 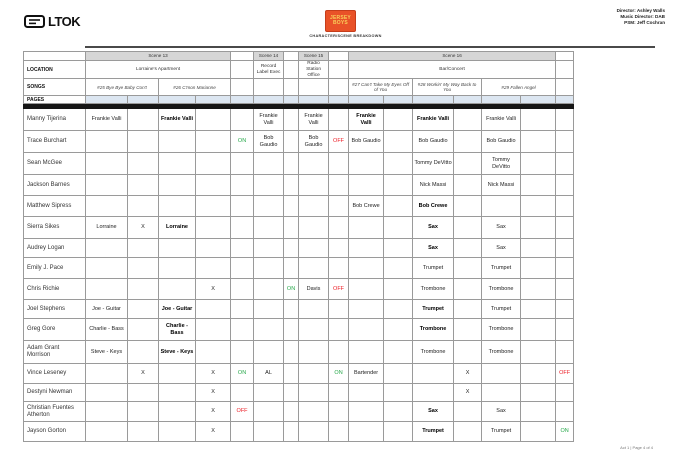 I want to click on actor-name-cell: Emily J. Pace, so click(x=54, y=268).